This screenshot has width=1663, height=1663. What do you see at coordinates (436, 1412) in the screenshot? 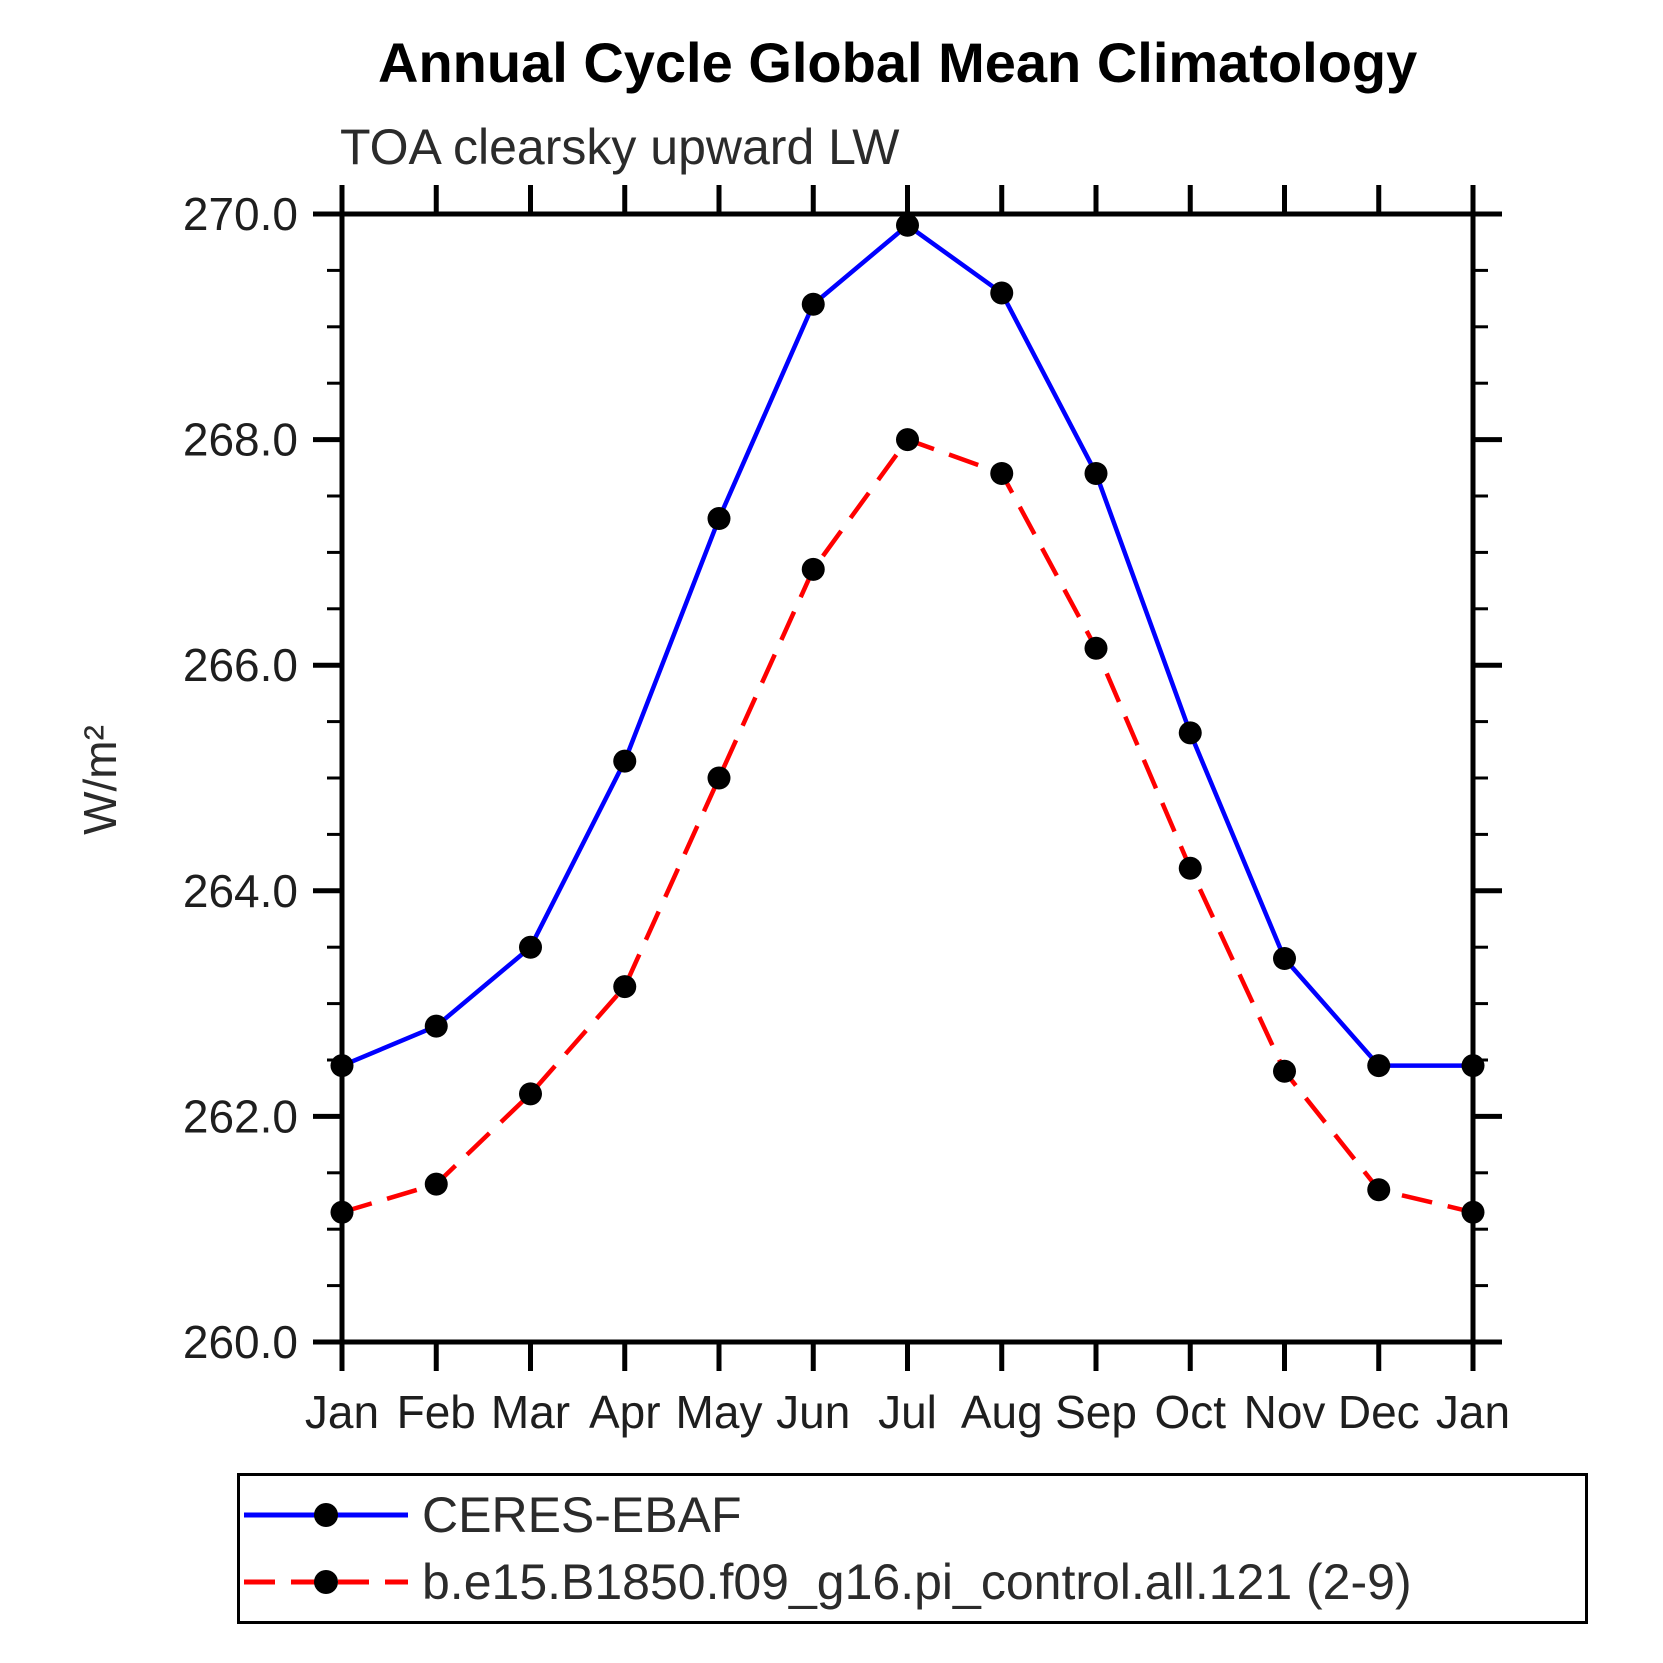
I see `x-tick-label: Feb` at bounding box center [436, 1412].